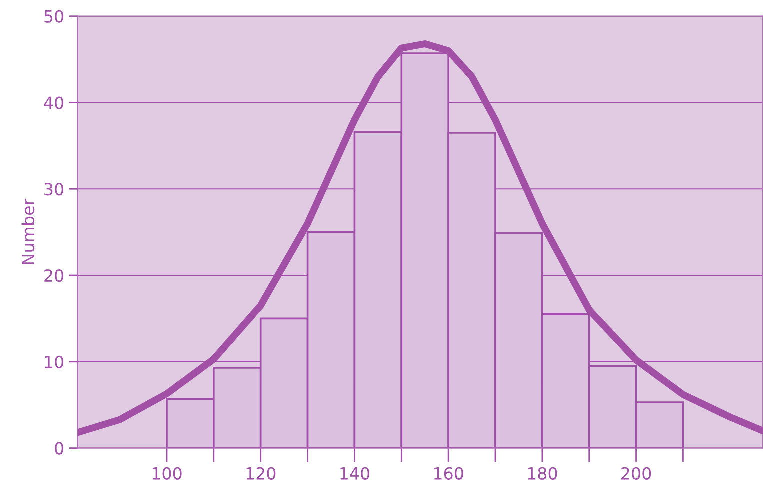 The height and width of the screenshot is (481, 763). Describe the element at coordinates (355, 473) in the screenshot. I see `x-tick-label: 140` at that location.